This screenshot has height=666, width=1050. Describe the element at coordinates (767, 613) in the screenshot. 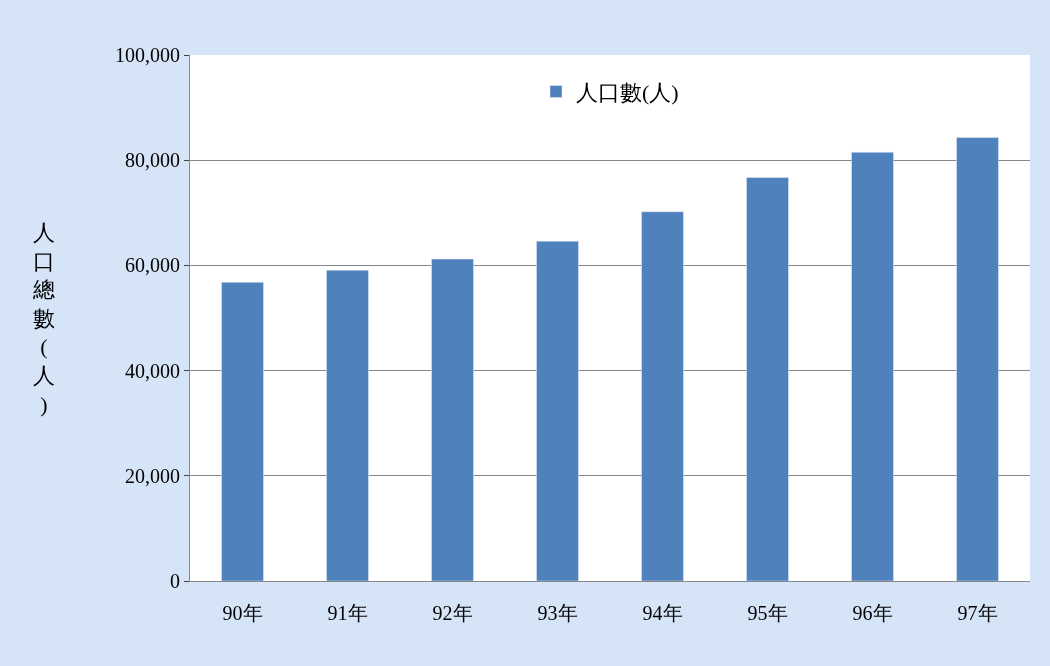

I see `x-tick-label: 95年` at that location.